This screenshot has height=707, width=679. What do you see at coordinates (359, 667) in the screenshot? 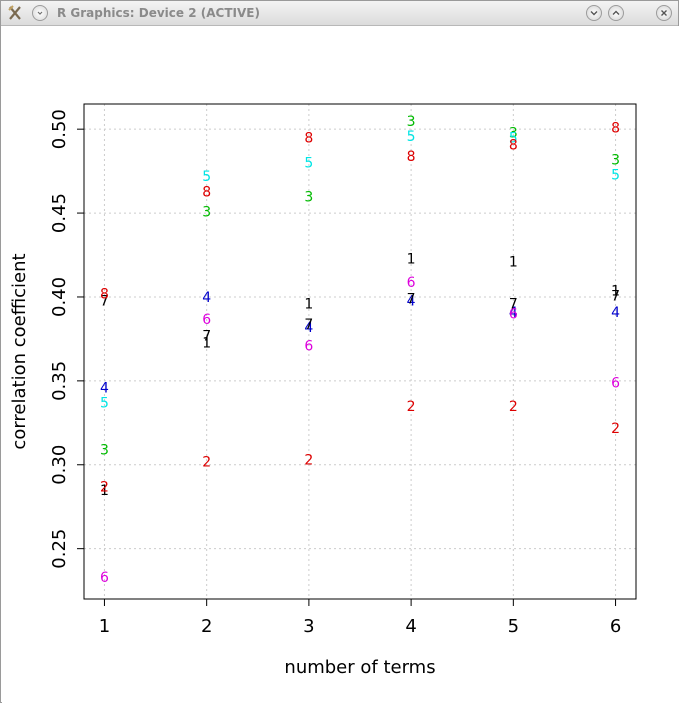
I see `x-axis-label: number of terms` at bounding box center [359, 667].